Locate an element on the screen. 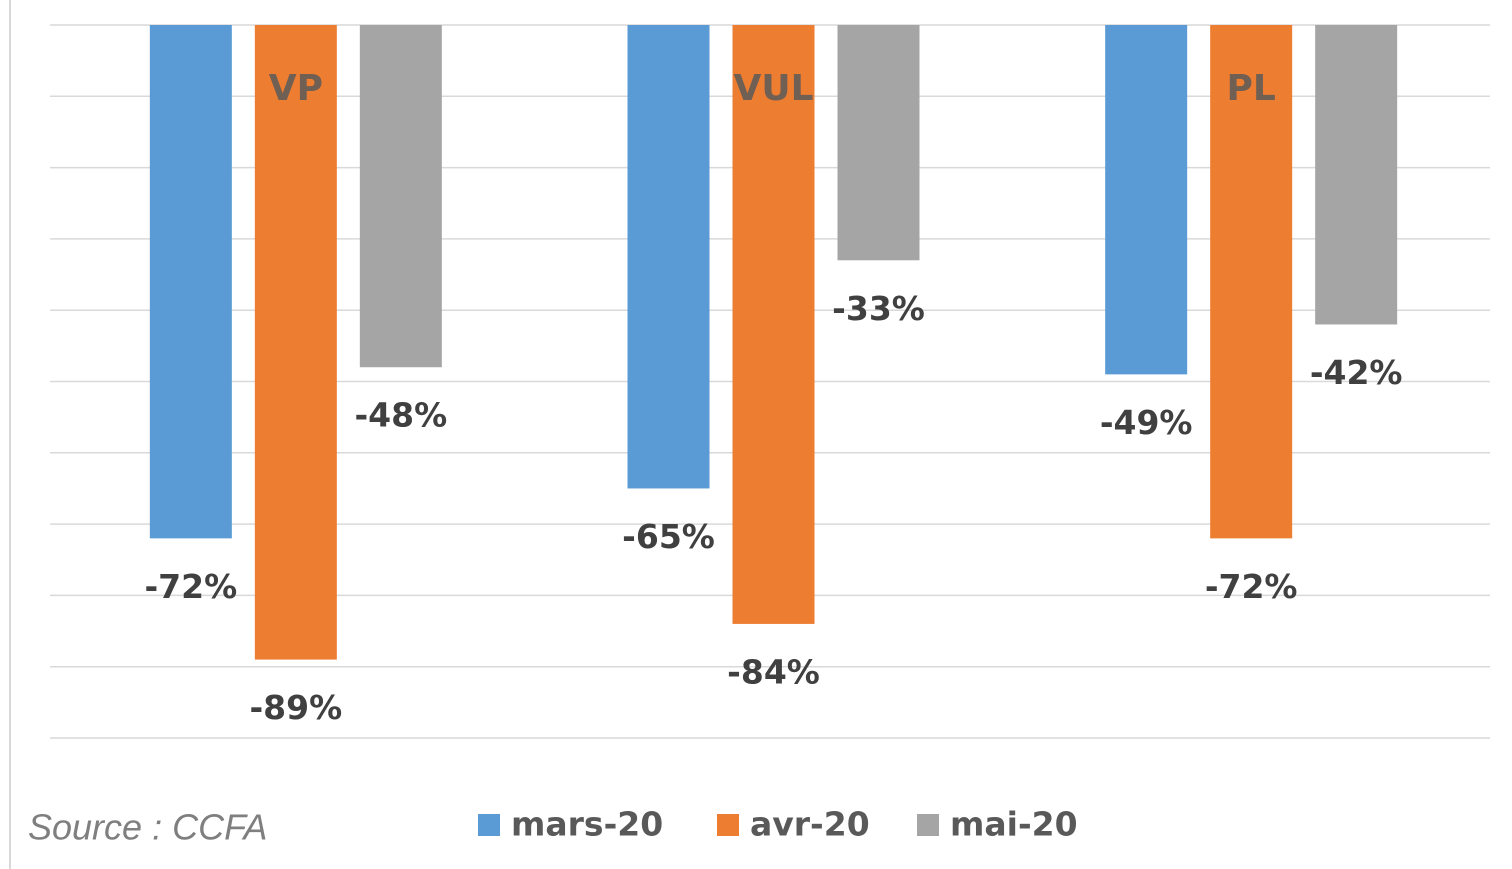  data-label: -65% is located at coordinates (668, 536).